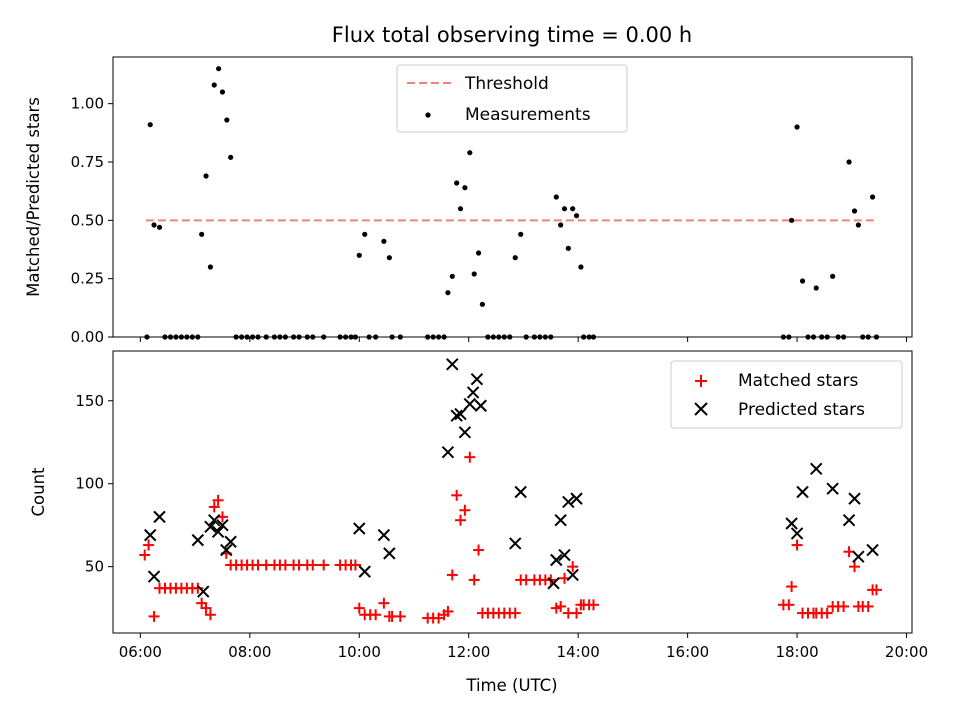  I want to click on bottom-legend-box, so click(786, 394).